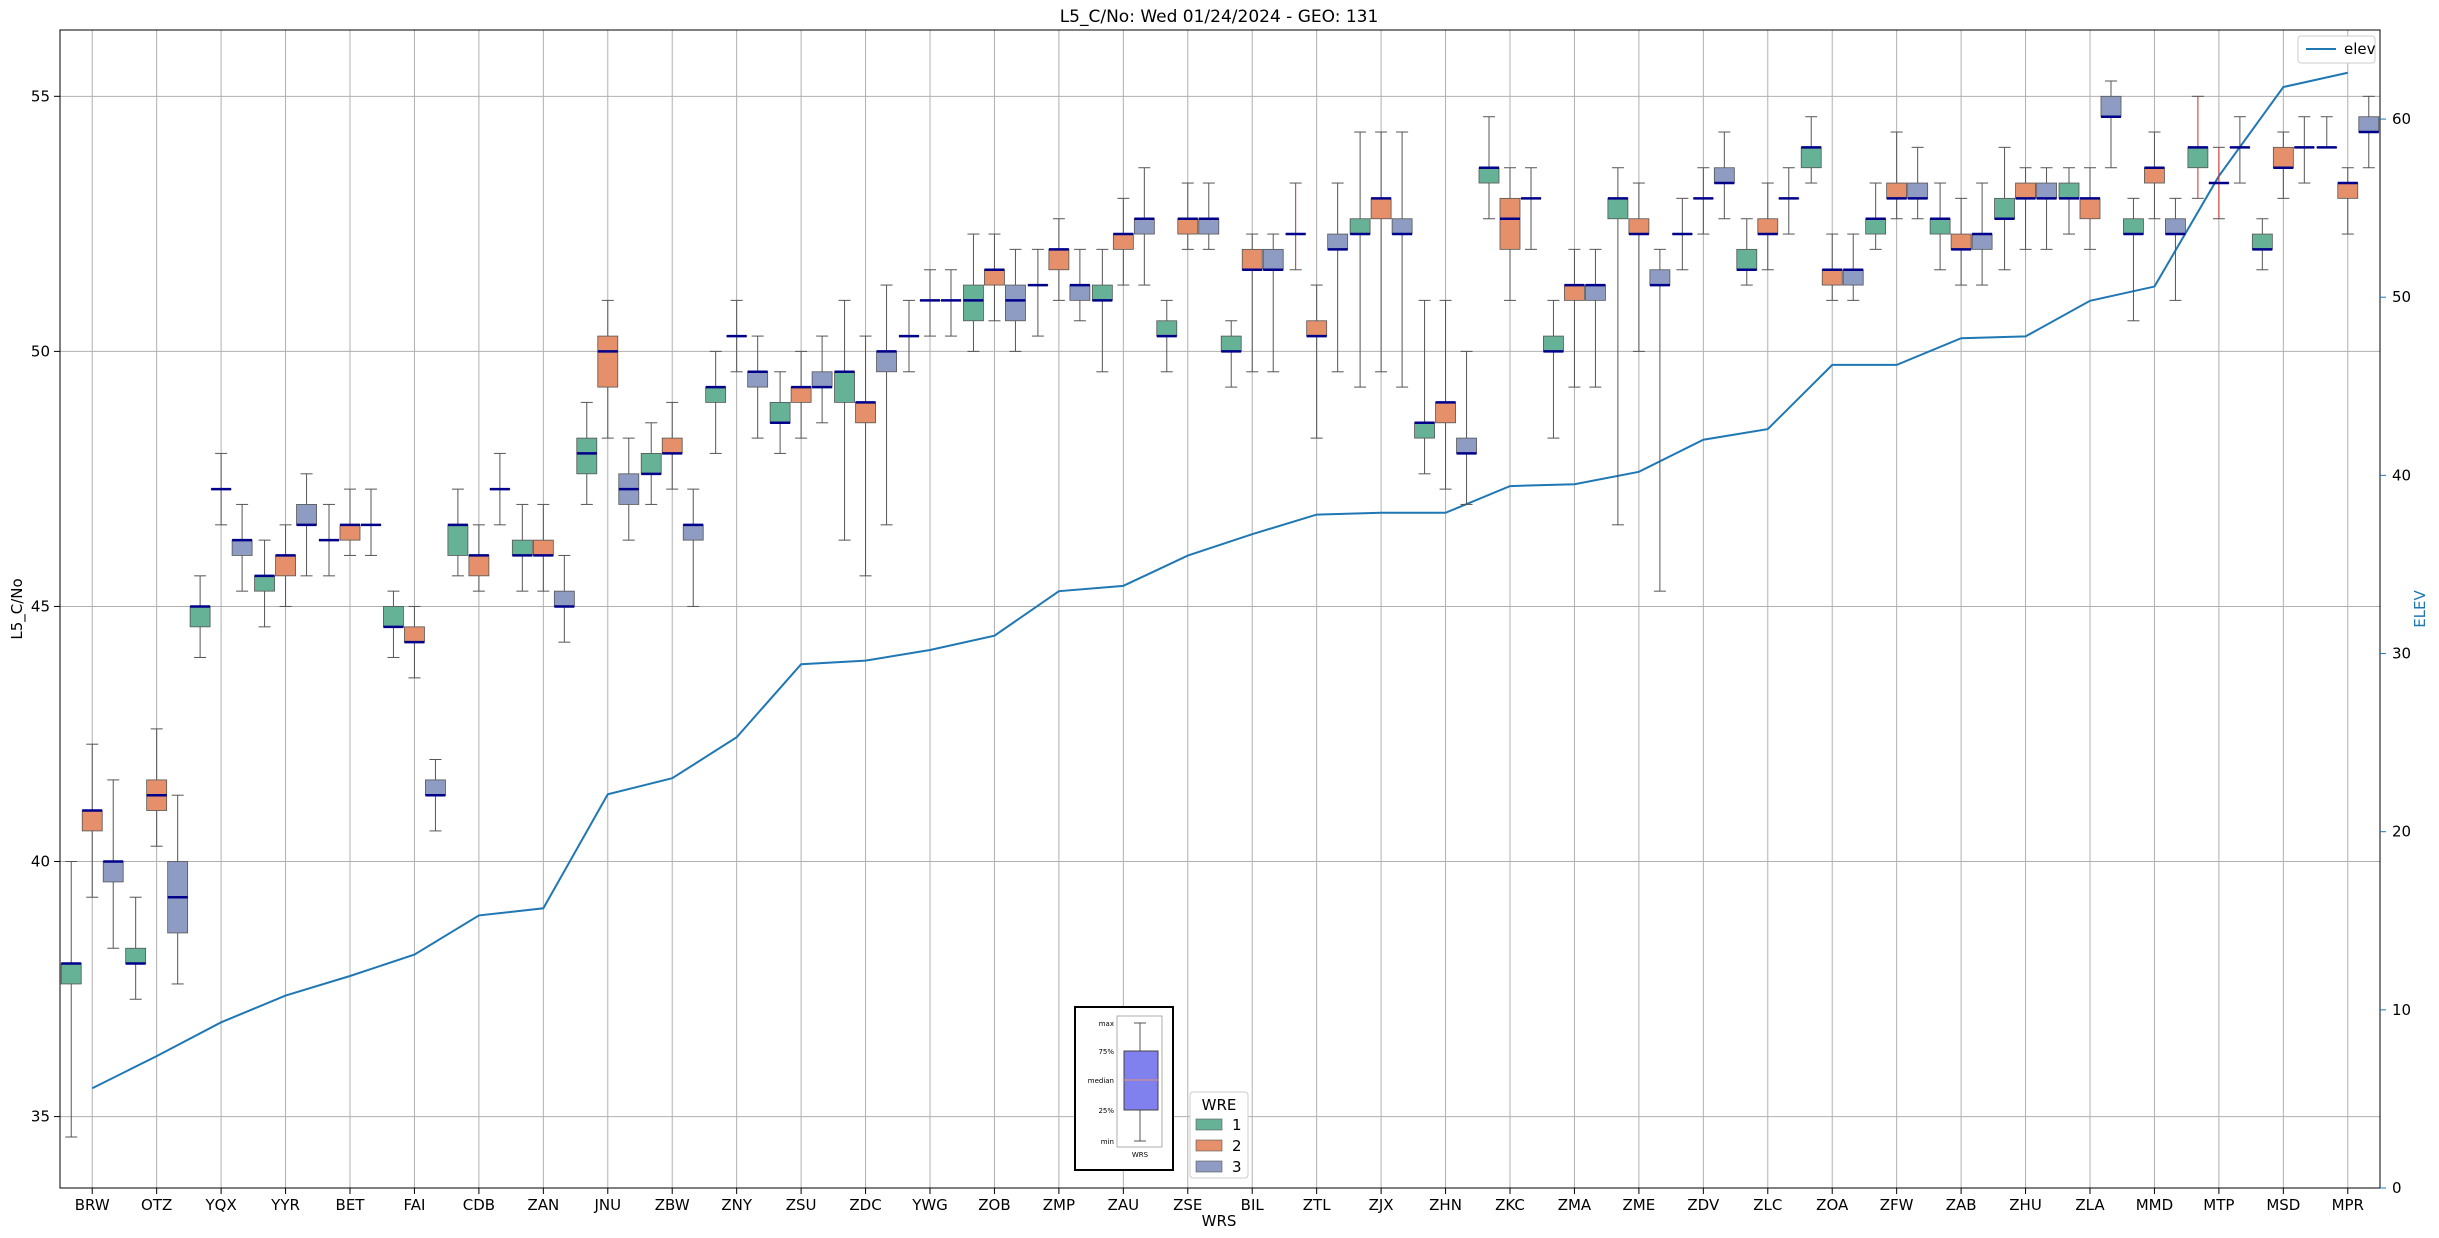 Image resolution: width=2439 pixels, height=1238 pixels. Describe the element at coordinates (2360, 49) in the screenshot. I see `elev-legend-label: elev` at that location.